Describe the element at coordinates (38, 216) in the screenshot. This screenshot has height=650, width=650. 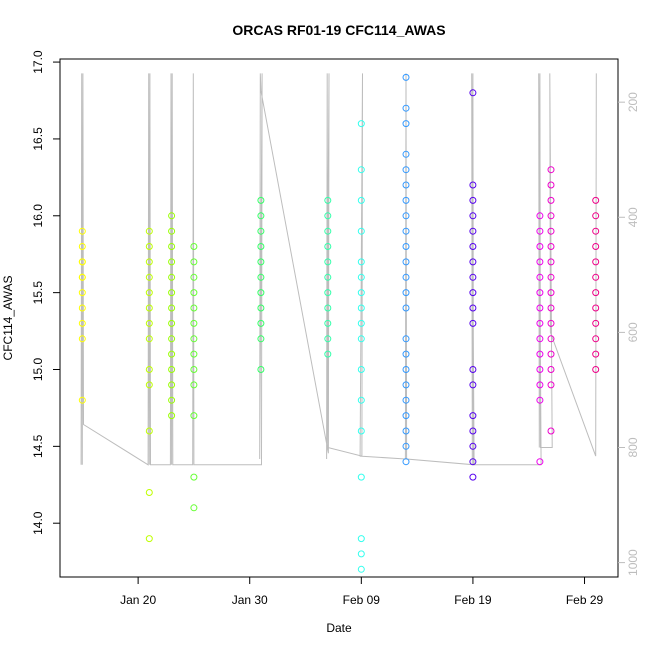
I see `y-tick-label: 16.0` at that location.